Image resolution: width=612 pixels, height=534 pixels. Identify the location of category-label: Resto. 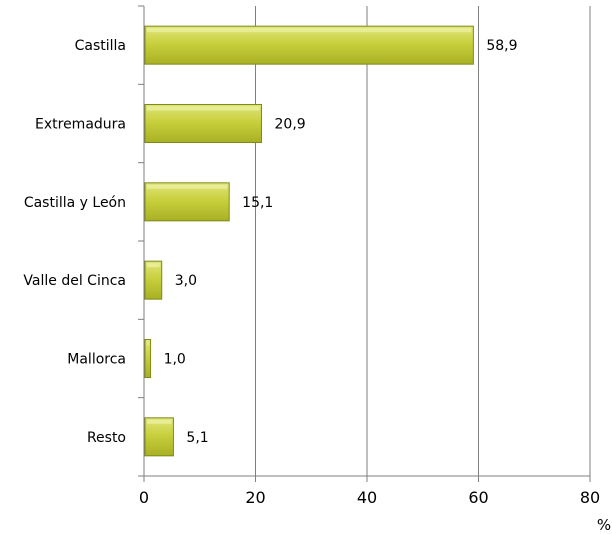
(106, 438).